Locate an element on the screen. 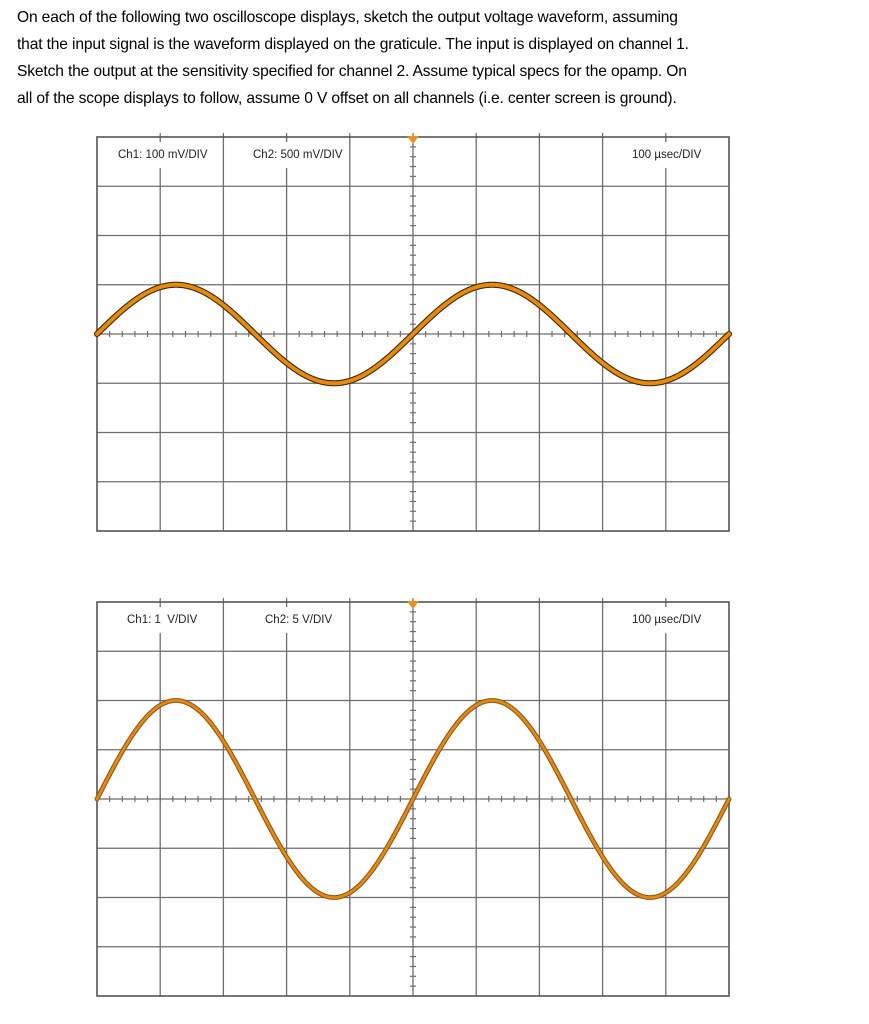 Image resolution: width=869 pixels, height=1024 pixels. ch1-sensitivity-label: Ch1: 100 mV/DIV is located at coordinates (163, 155).